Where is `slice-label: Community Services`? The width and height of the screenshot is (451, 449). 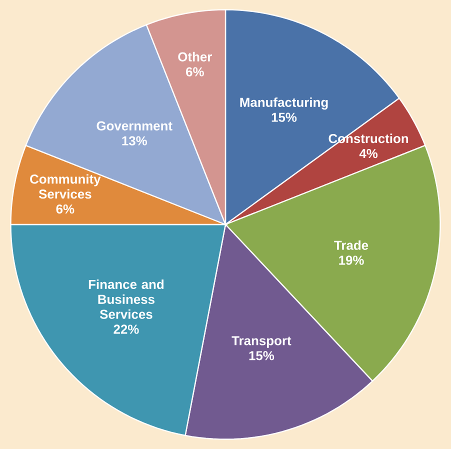
slice-label: Community Services is located at coordinates (65, 186).